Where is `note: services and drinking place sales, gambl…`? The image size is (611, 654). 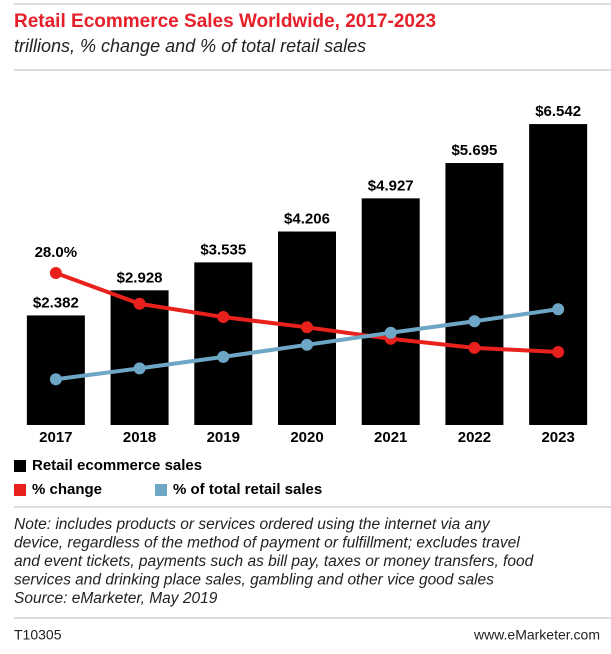
note: services and drinking place sales, gambl… is located at coordinates (254, 580).